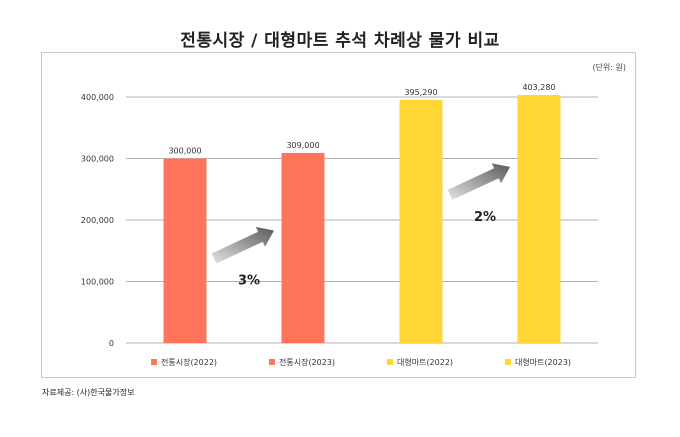 Image resolution: width=680 pixels, height=437 pixels. Describe the element at coordinates (420, 92) in the screenshot. I see `data-label: 395,290` at that location.